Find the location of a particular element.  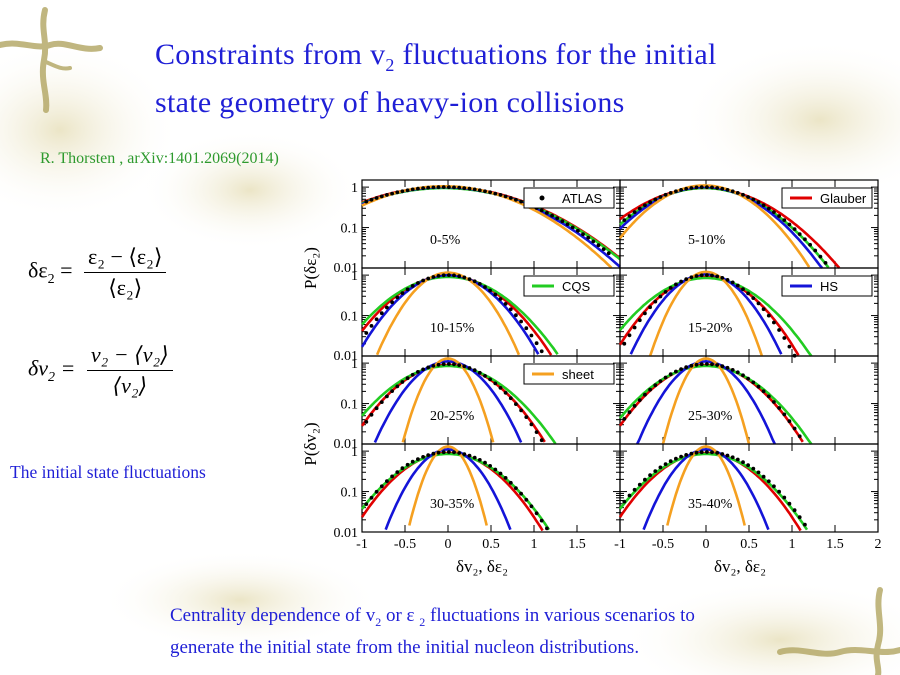

legend-label: ATLAS is located at coordinates (582, 198).